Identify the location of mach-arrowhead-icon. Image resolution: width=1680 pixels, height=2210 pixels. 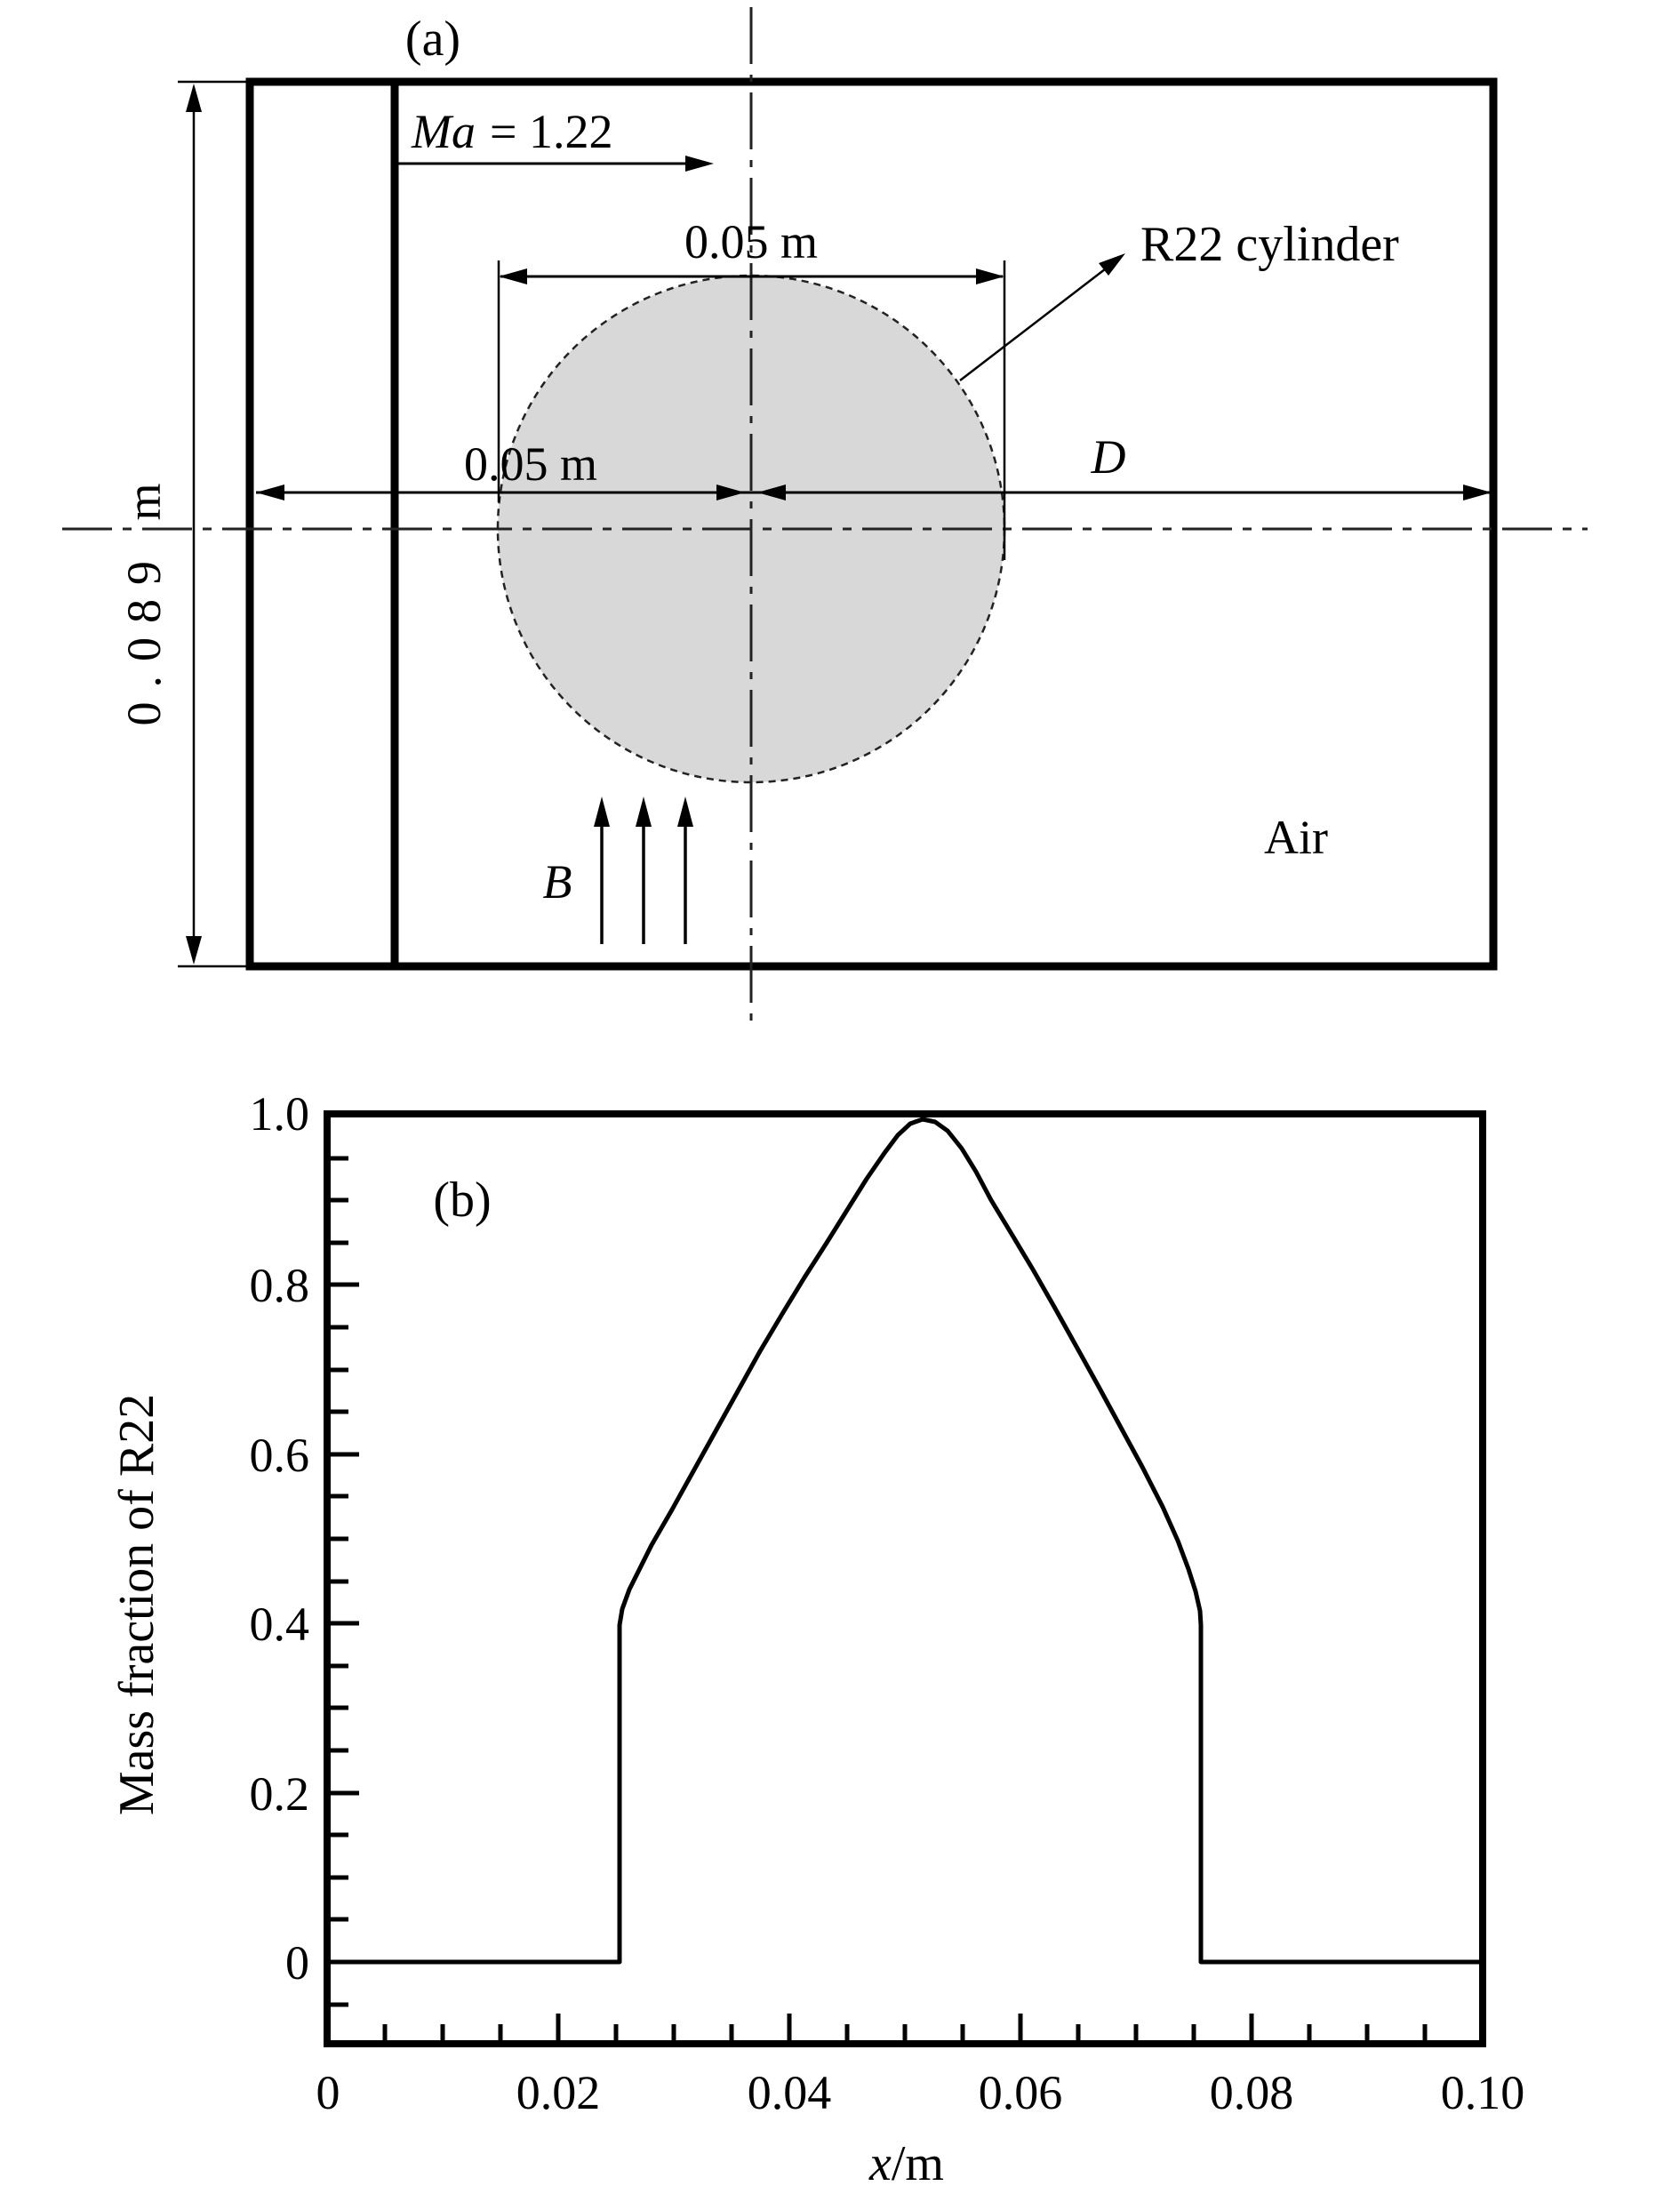
(699, 164).